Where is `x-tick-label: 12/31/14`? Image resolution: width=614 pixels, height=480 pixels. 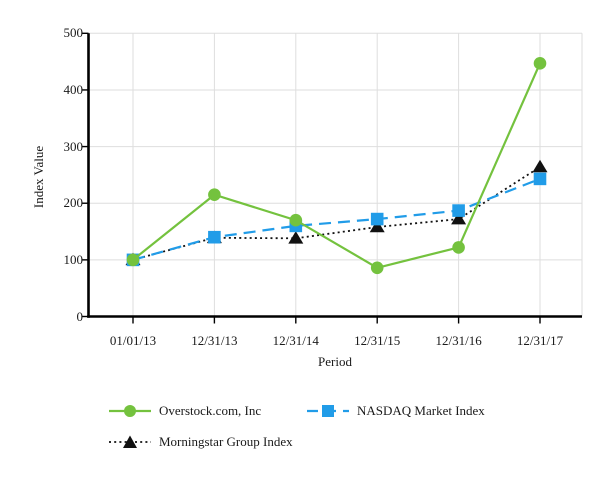
x-tick-label: 12/31/14 is located at coordinates (295, 340).